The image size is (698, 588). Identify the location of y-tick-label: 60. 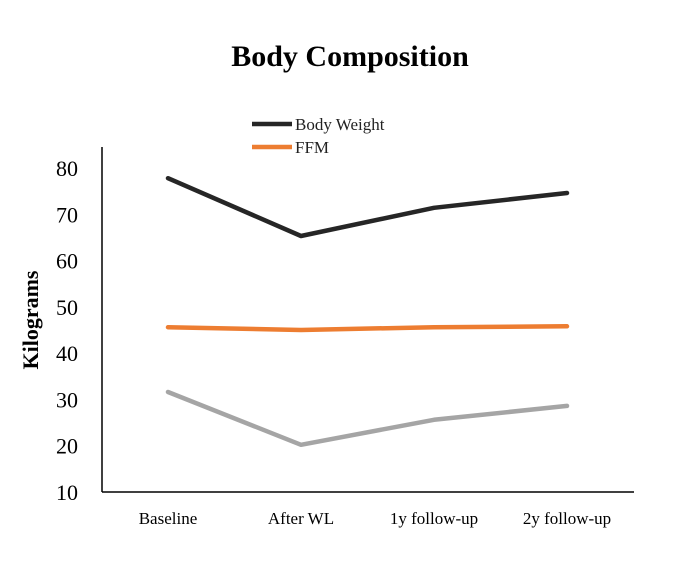
(67, 261).